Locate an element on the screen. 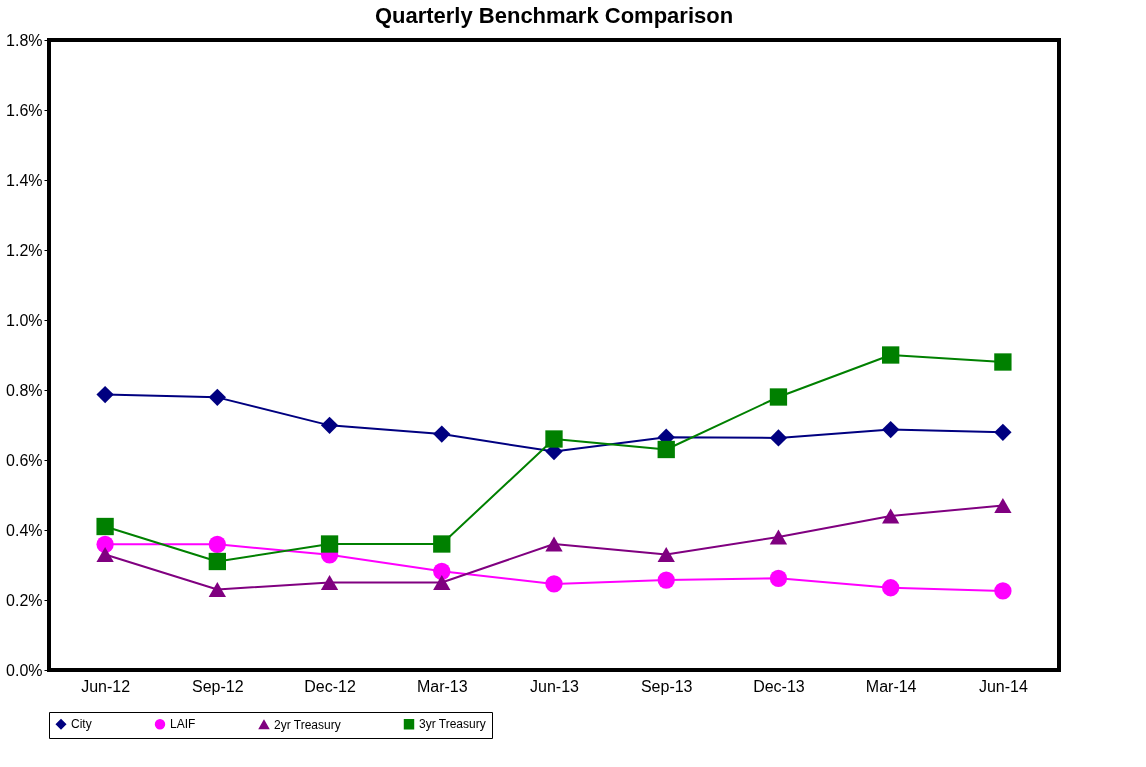 This screenshot has height=767, width=1146. y-tick-label: 1.2% is located at coordinates (24, 250).